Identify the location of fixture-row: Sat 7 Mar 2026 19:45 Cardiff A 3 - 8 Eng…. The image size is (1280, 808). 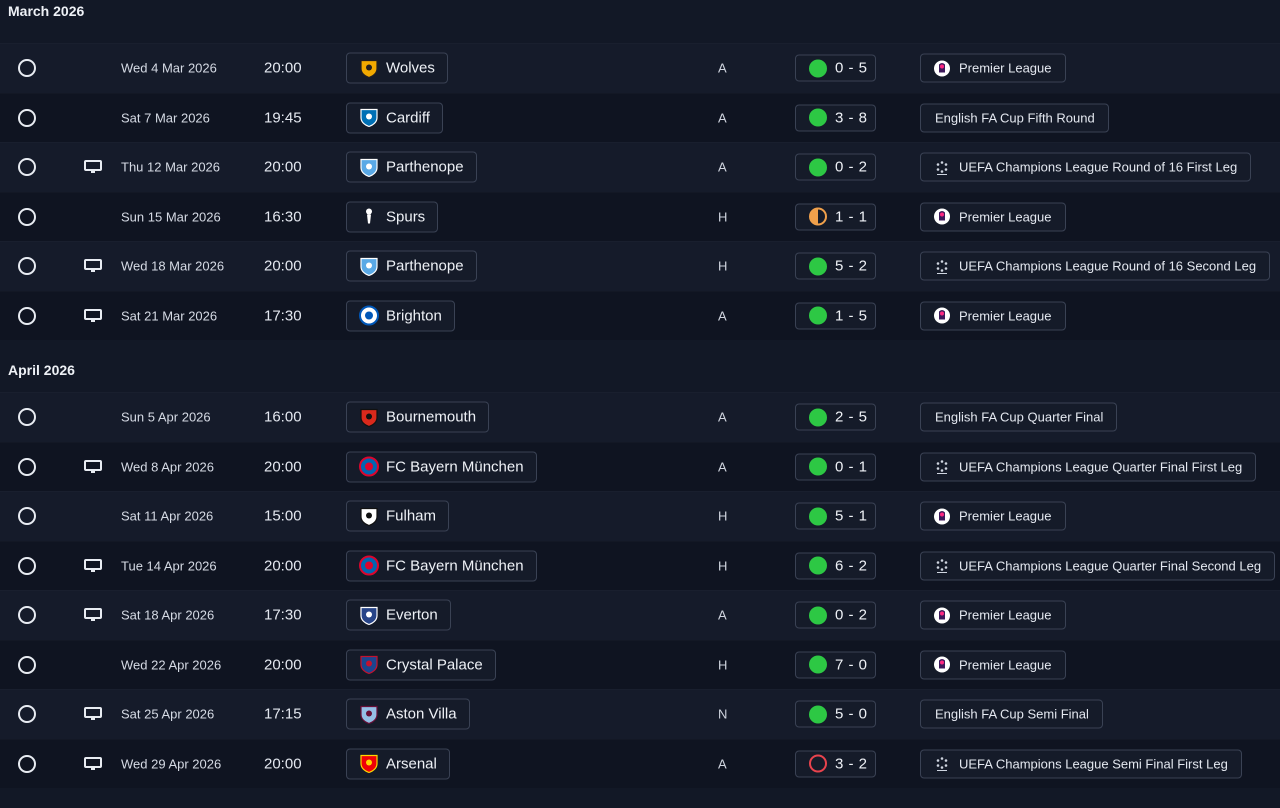
(640, 117).